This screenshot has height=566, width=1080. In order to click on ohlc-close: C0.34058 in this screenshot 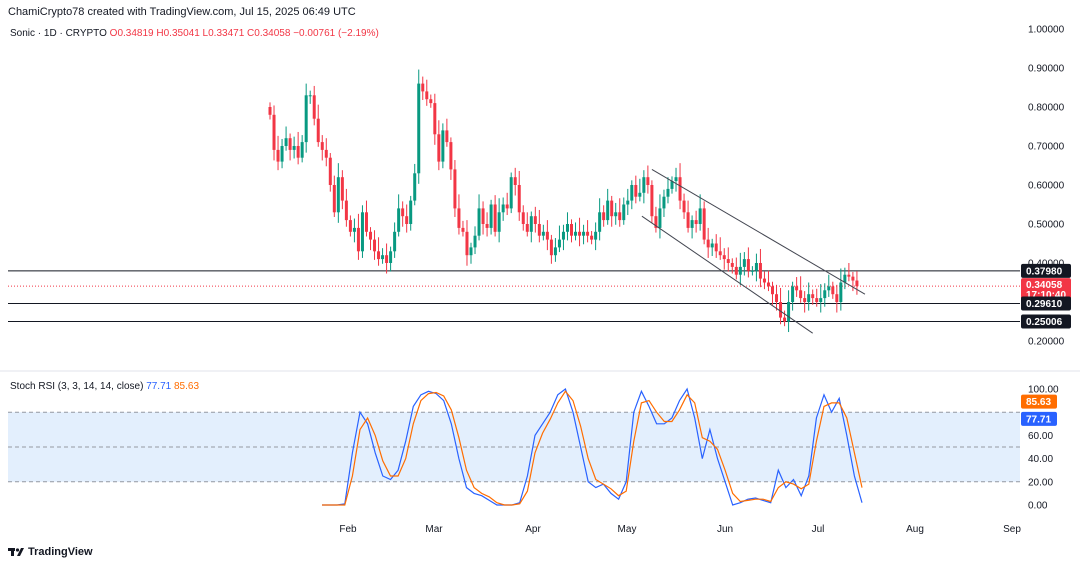, I will do `click(269, 33)`.